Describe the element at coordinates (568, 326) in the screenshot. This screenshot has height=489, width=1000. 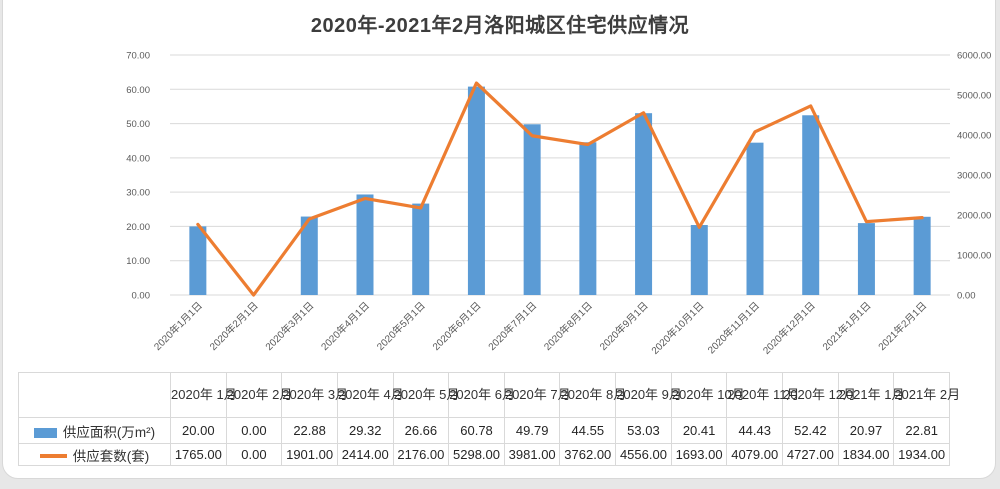
I see `x-axis-label: 2020年8月1日` at that location.